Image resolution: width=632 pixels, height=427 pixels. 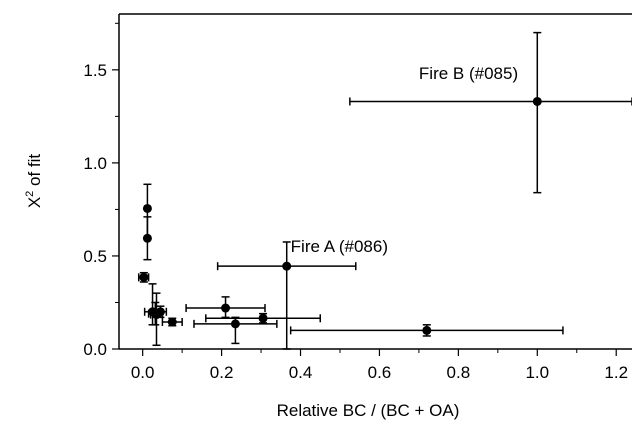 I want to click on y-tick-label: 1.5, so click(x=95, y=70).